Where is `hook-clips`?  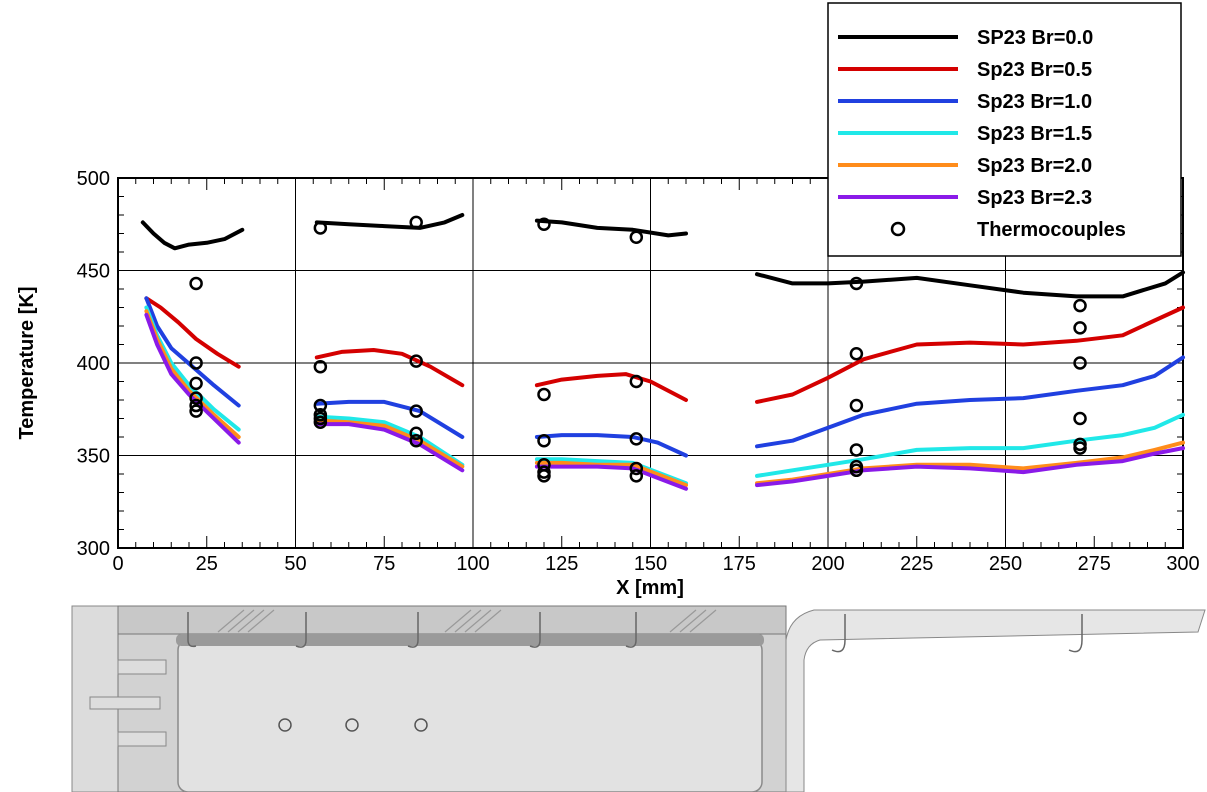
hook-clips is located at coordinates (635, 632).